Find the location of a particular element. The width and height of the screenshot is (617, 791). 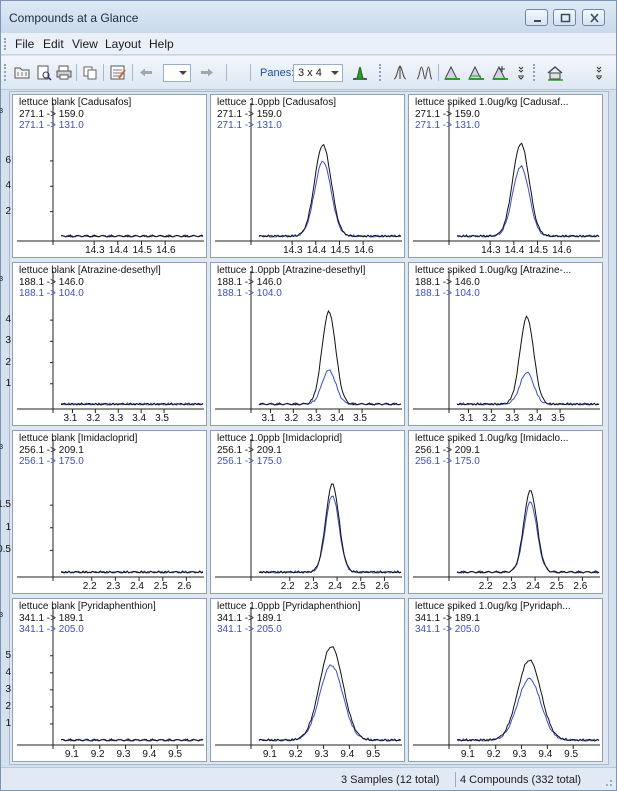

quantifier-transition: 271.1 -> 159.0 is located at coordinates (447, 114).